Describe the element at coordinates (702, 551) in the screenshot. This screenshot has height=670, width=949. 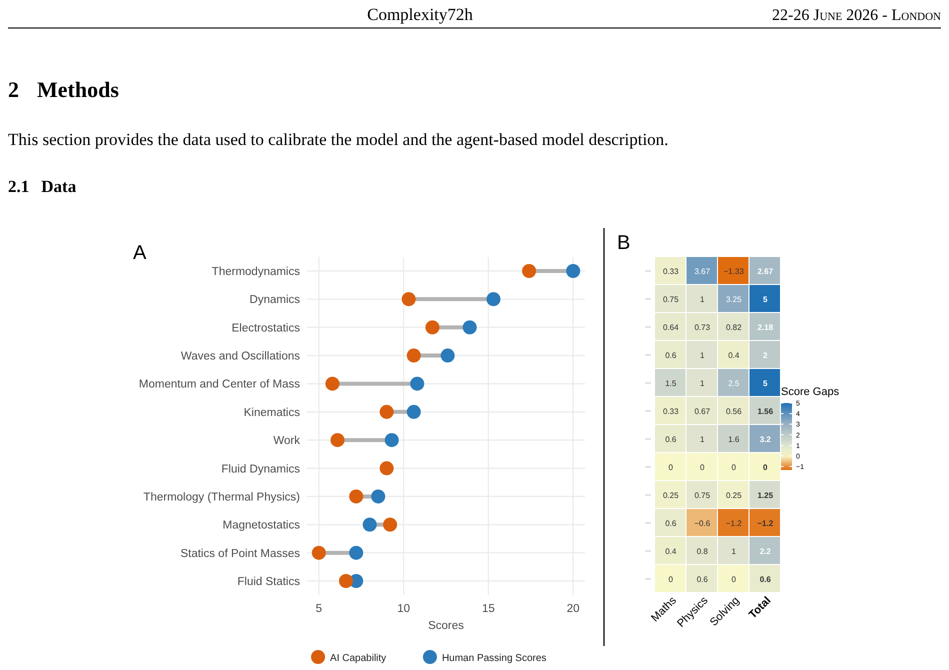
I see `data-label: 0.8` at that location.